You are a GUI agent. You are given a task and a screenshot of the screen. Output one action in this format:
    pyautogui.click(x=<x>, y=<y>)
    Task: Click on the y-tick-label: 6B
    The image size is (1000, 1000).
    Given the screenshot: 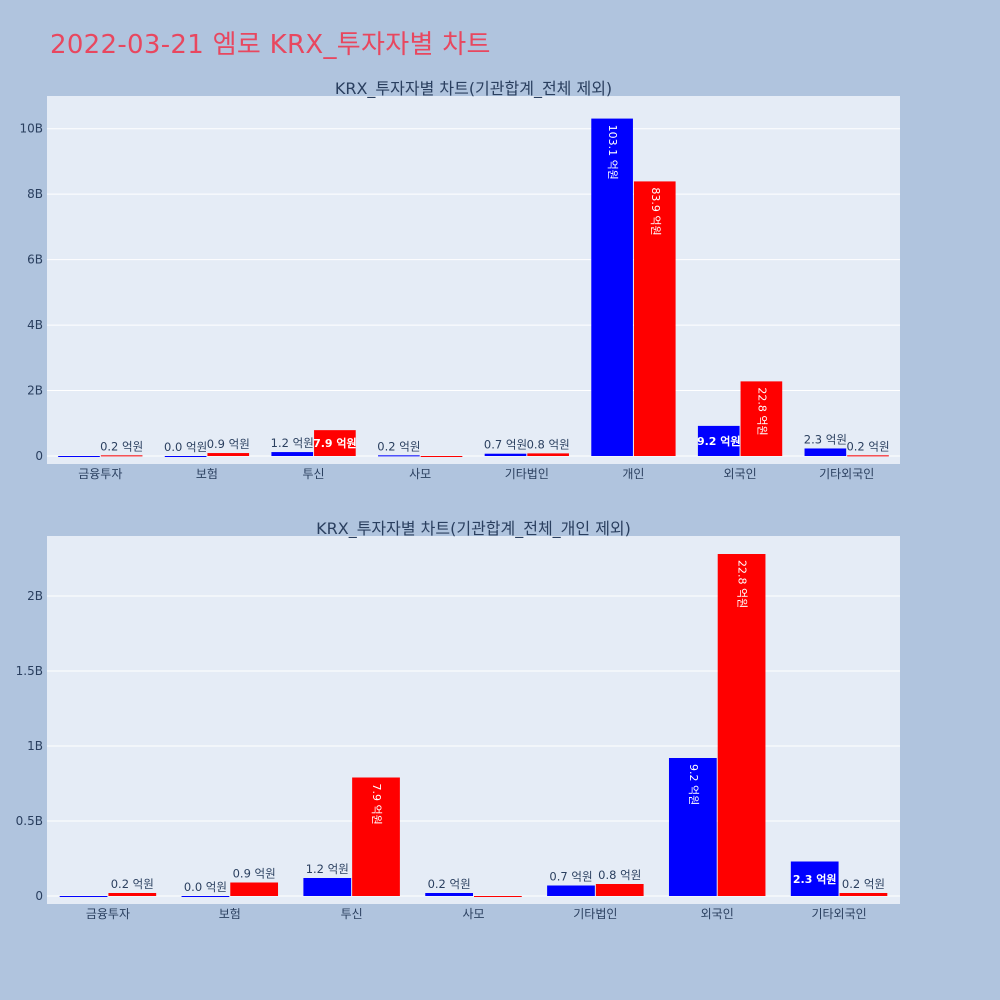 What is the action you would take?
    pyautogui.click(x=35, y=260)
    